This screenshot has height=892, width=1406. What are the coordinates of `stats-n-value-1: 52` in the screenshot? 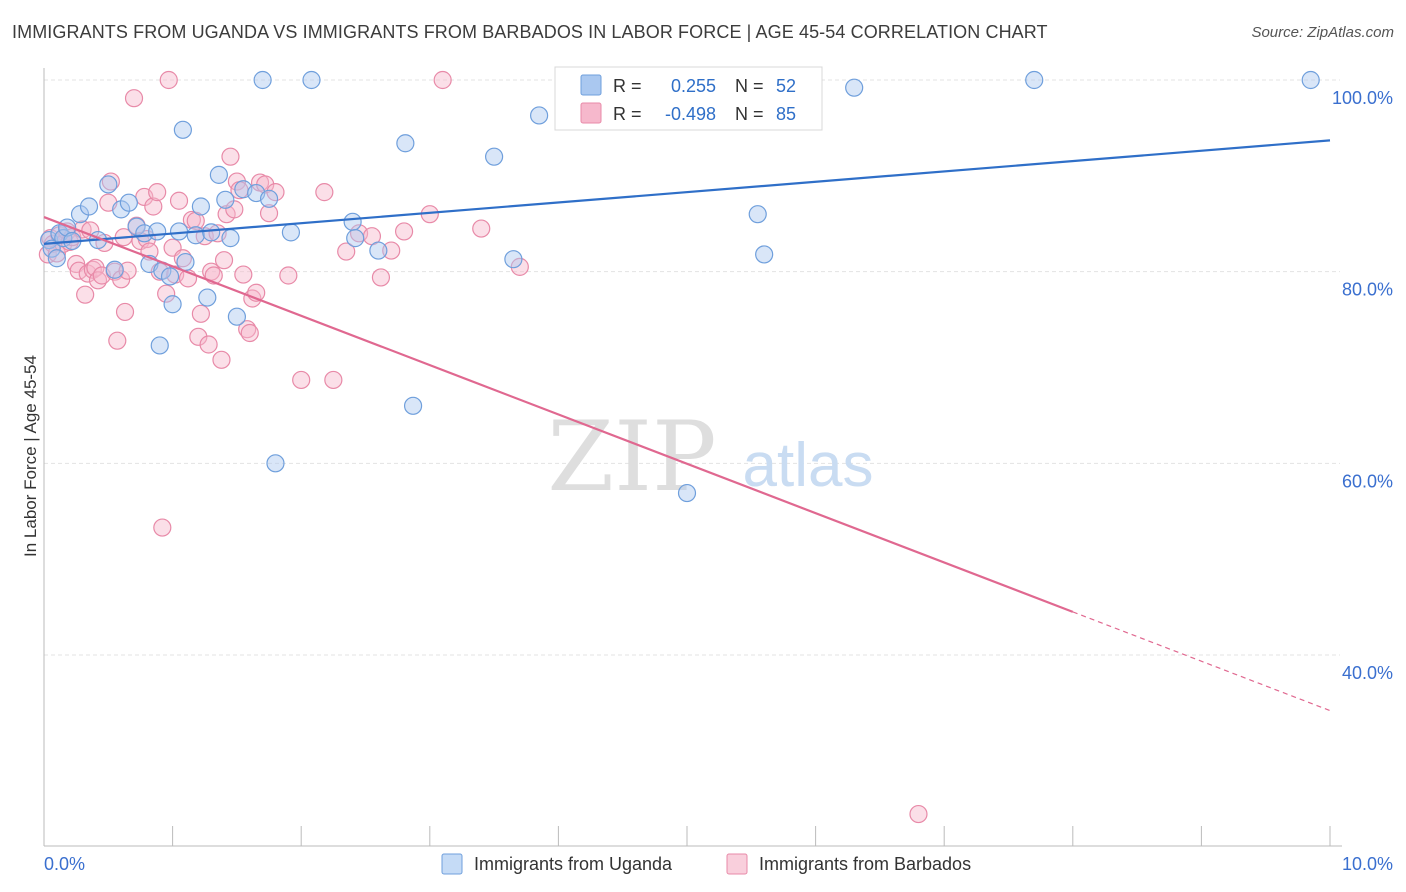 It's located at (786, 86).